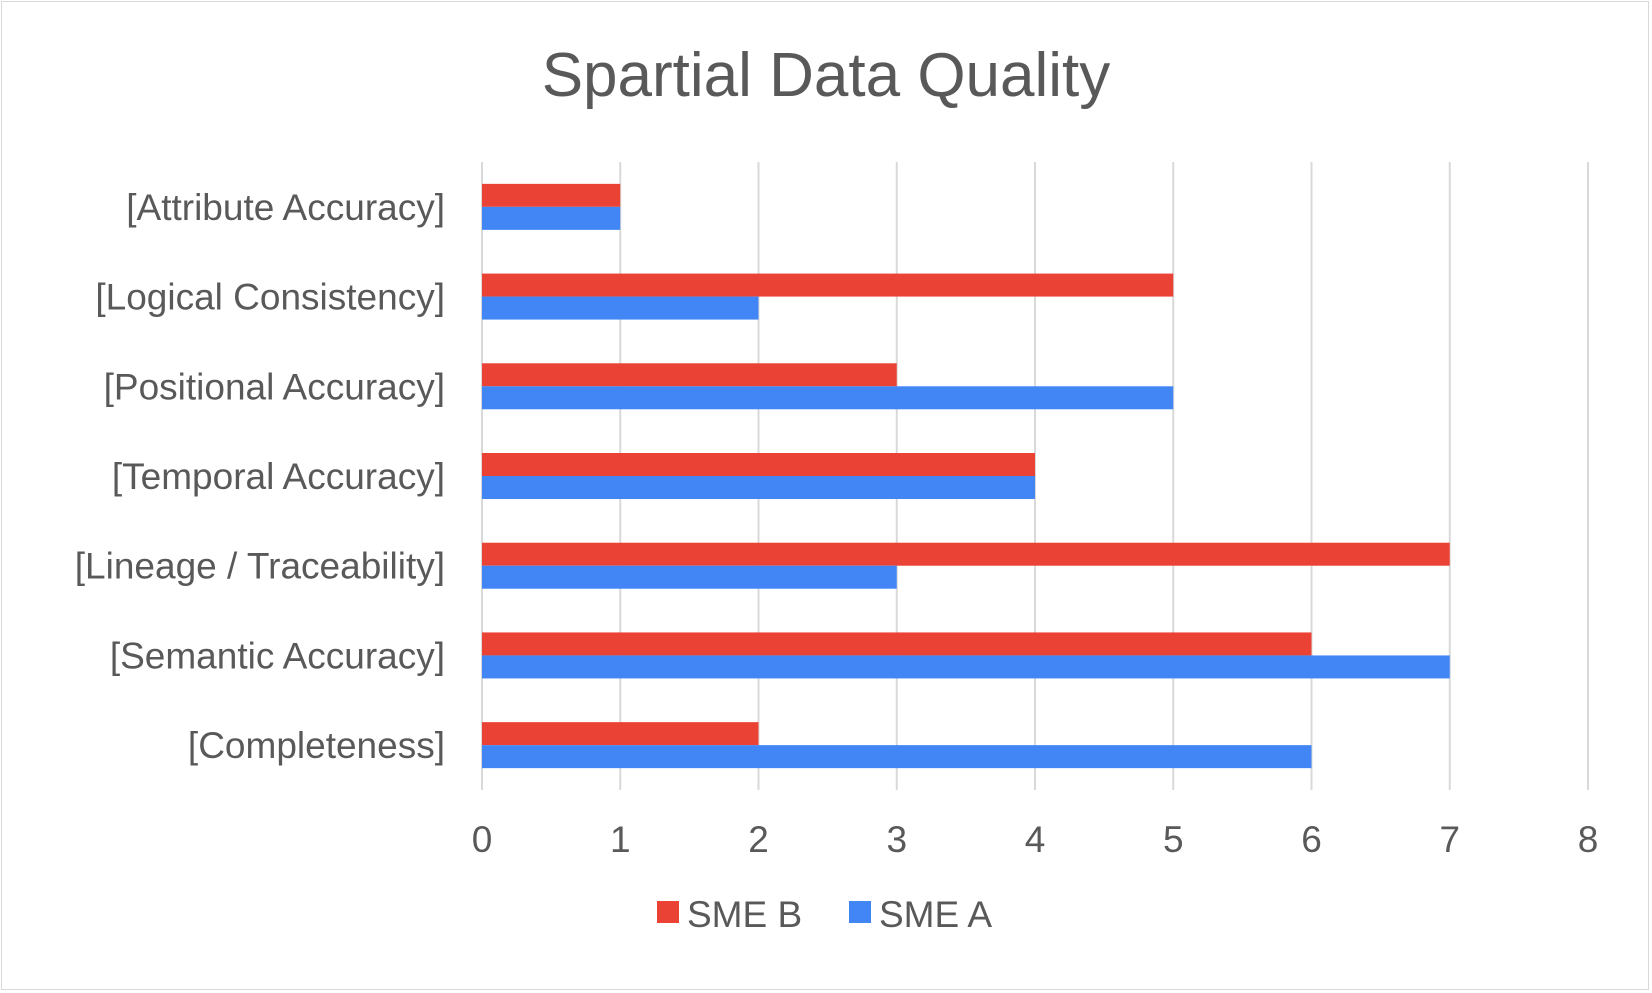 The width and height of the screenshot is (1652, 993). I want to click on x-tick-label: 4, so click(1035, 839).